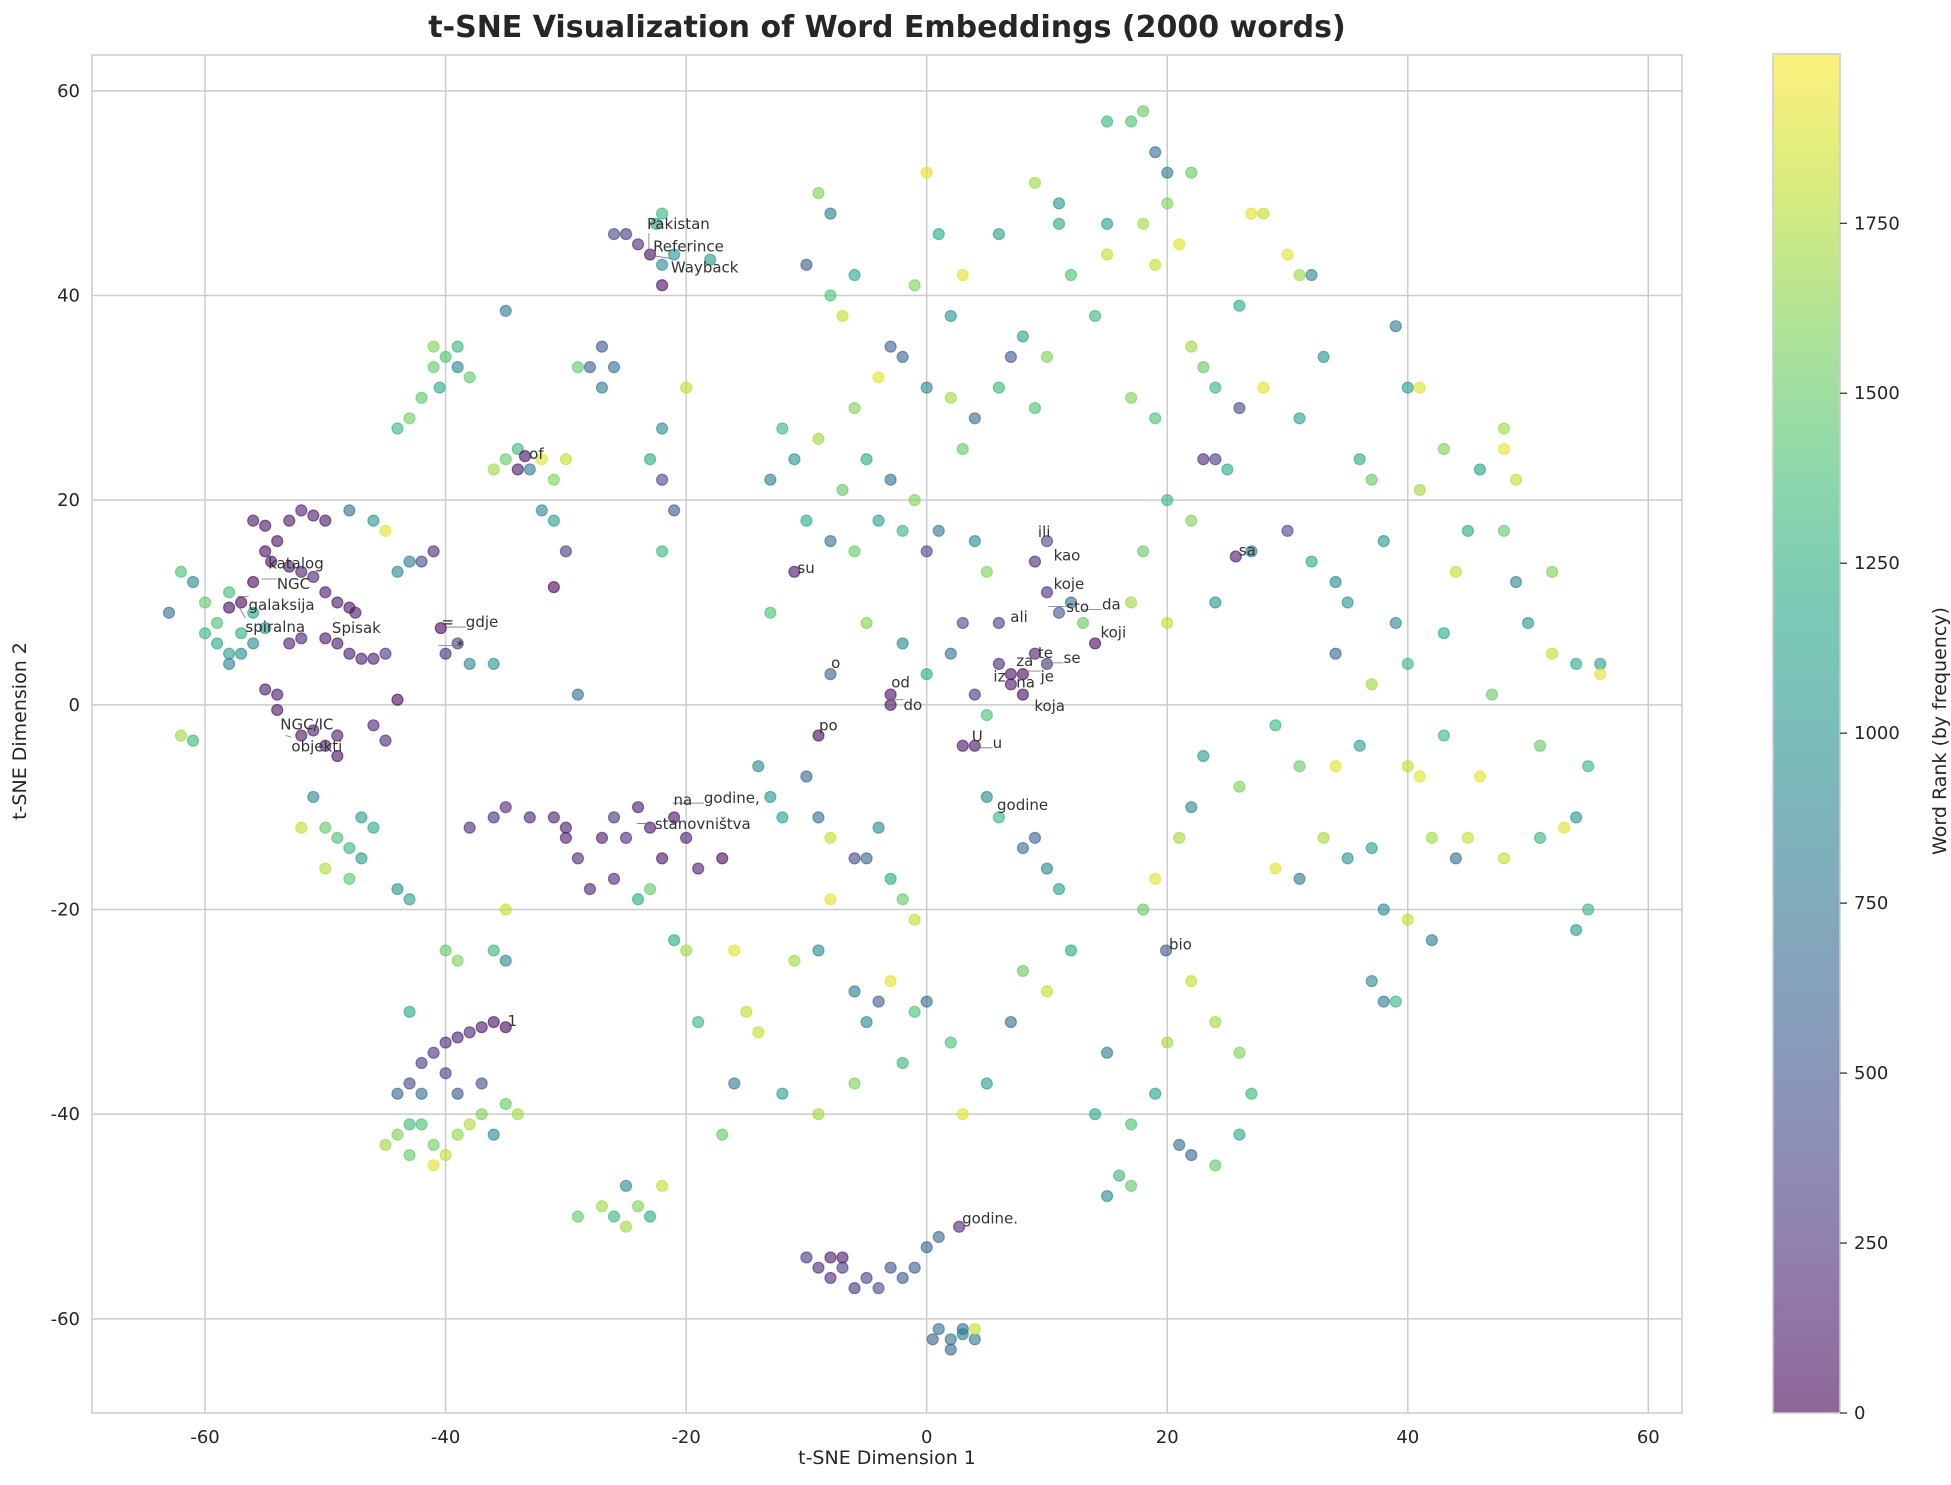  What do you see at coordinates (900, 682) in the screenshot?
I see `word-label: od` at bounding box center [900, 682].